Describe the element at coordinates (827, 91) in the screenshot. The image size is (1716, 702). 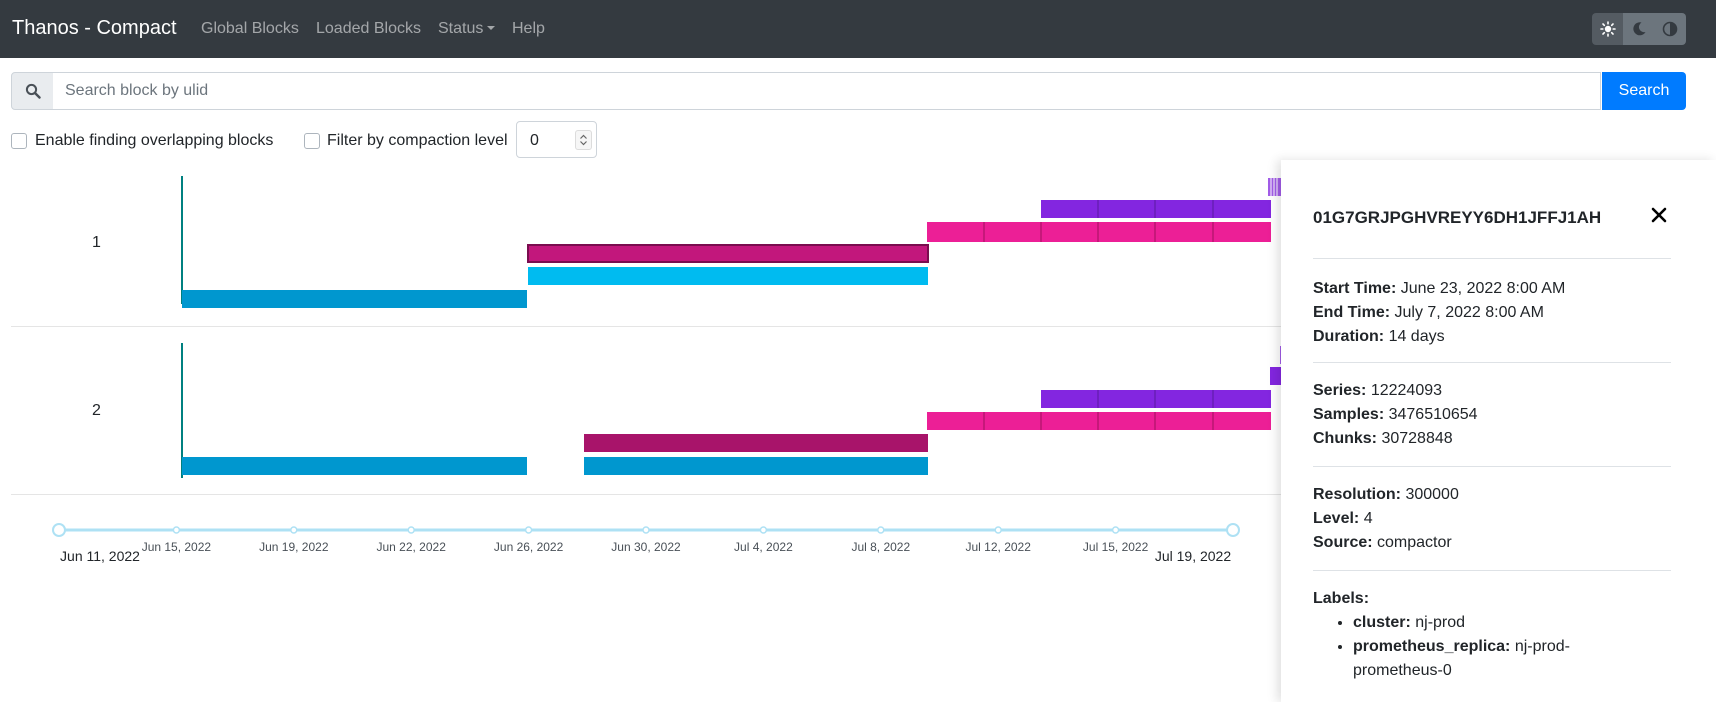
I see `search-input` at that location.